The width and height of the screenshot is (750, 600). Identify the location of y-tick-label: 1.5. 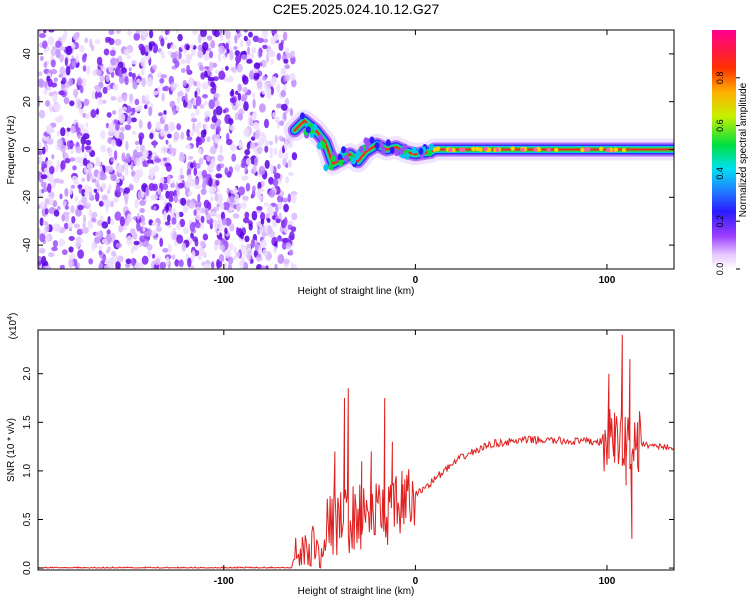
(27, 422).